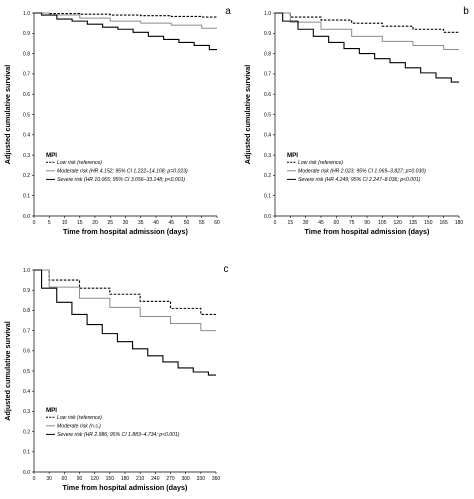 This screenshot has height=499, width=474. I want to click on panel-a-y-tick-label: 0.3, so click(26, 156).